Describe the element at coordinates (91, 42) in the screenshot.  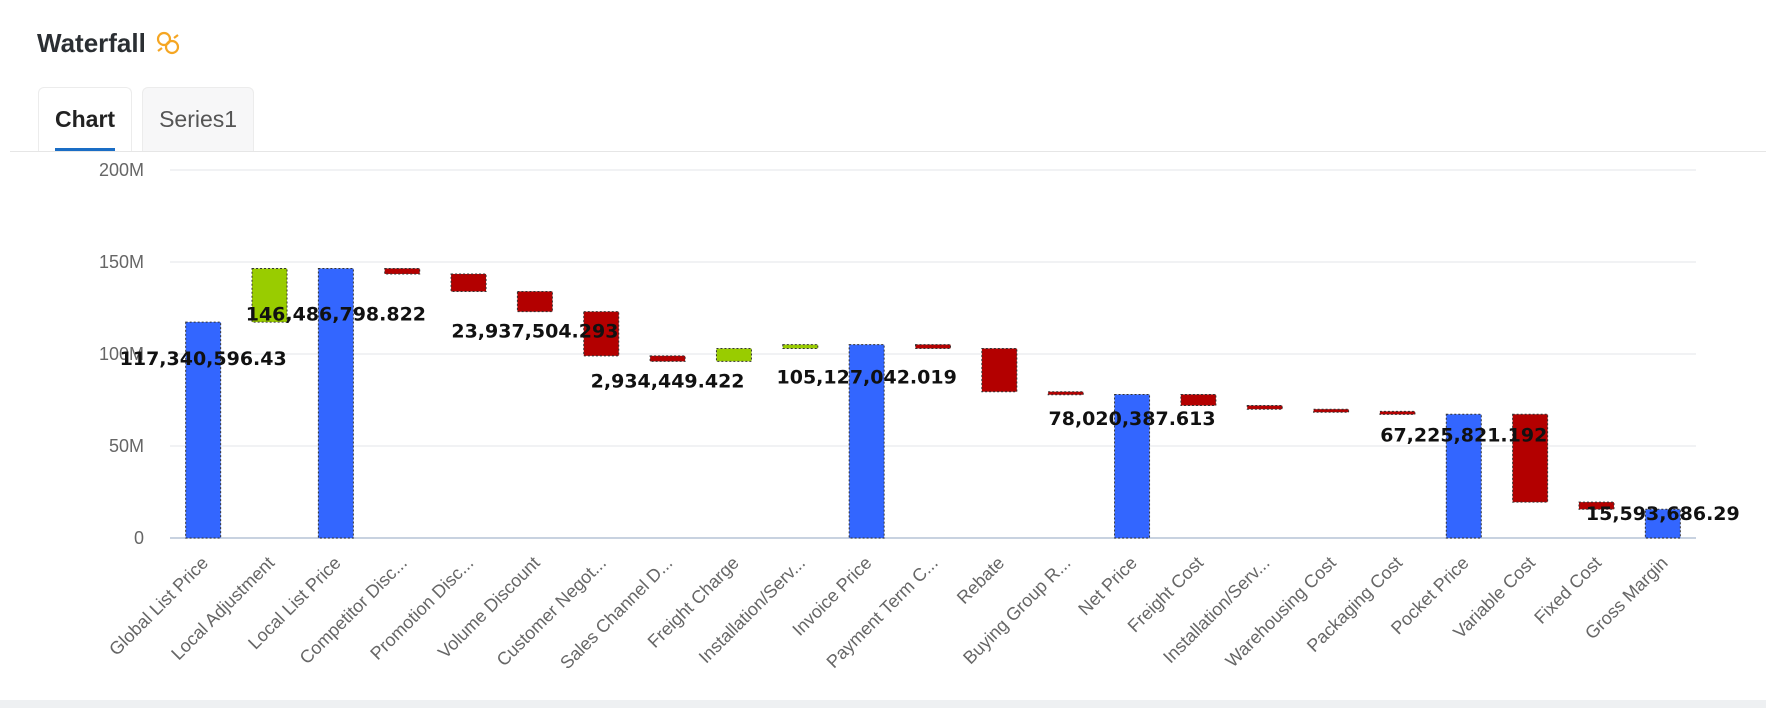
I see `page-title: Waterfall` at that location.